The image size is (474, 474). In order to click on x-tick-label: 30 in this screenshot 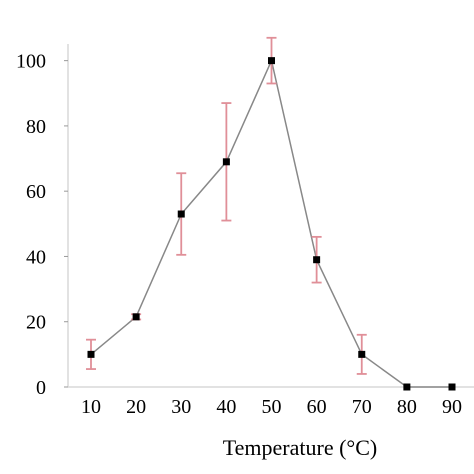, I will do `click(181, 407)`.